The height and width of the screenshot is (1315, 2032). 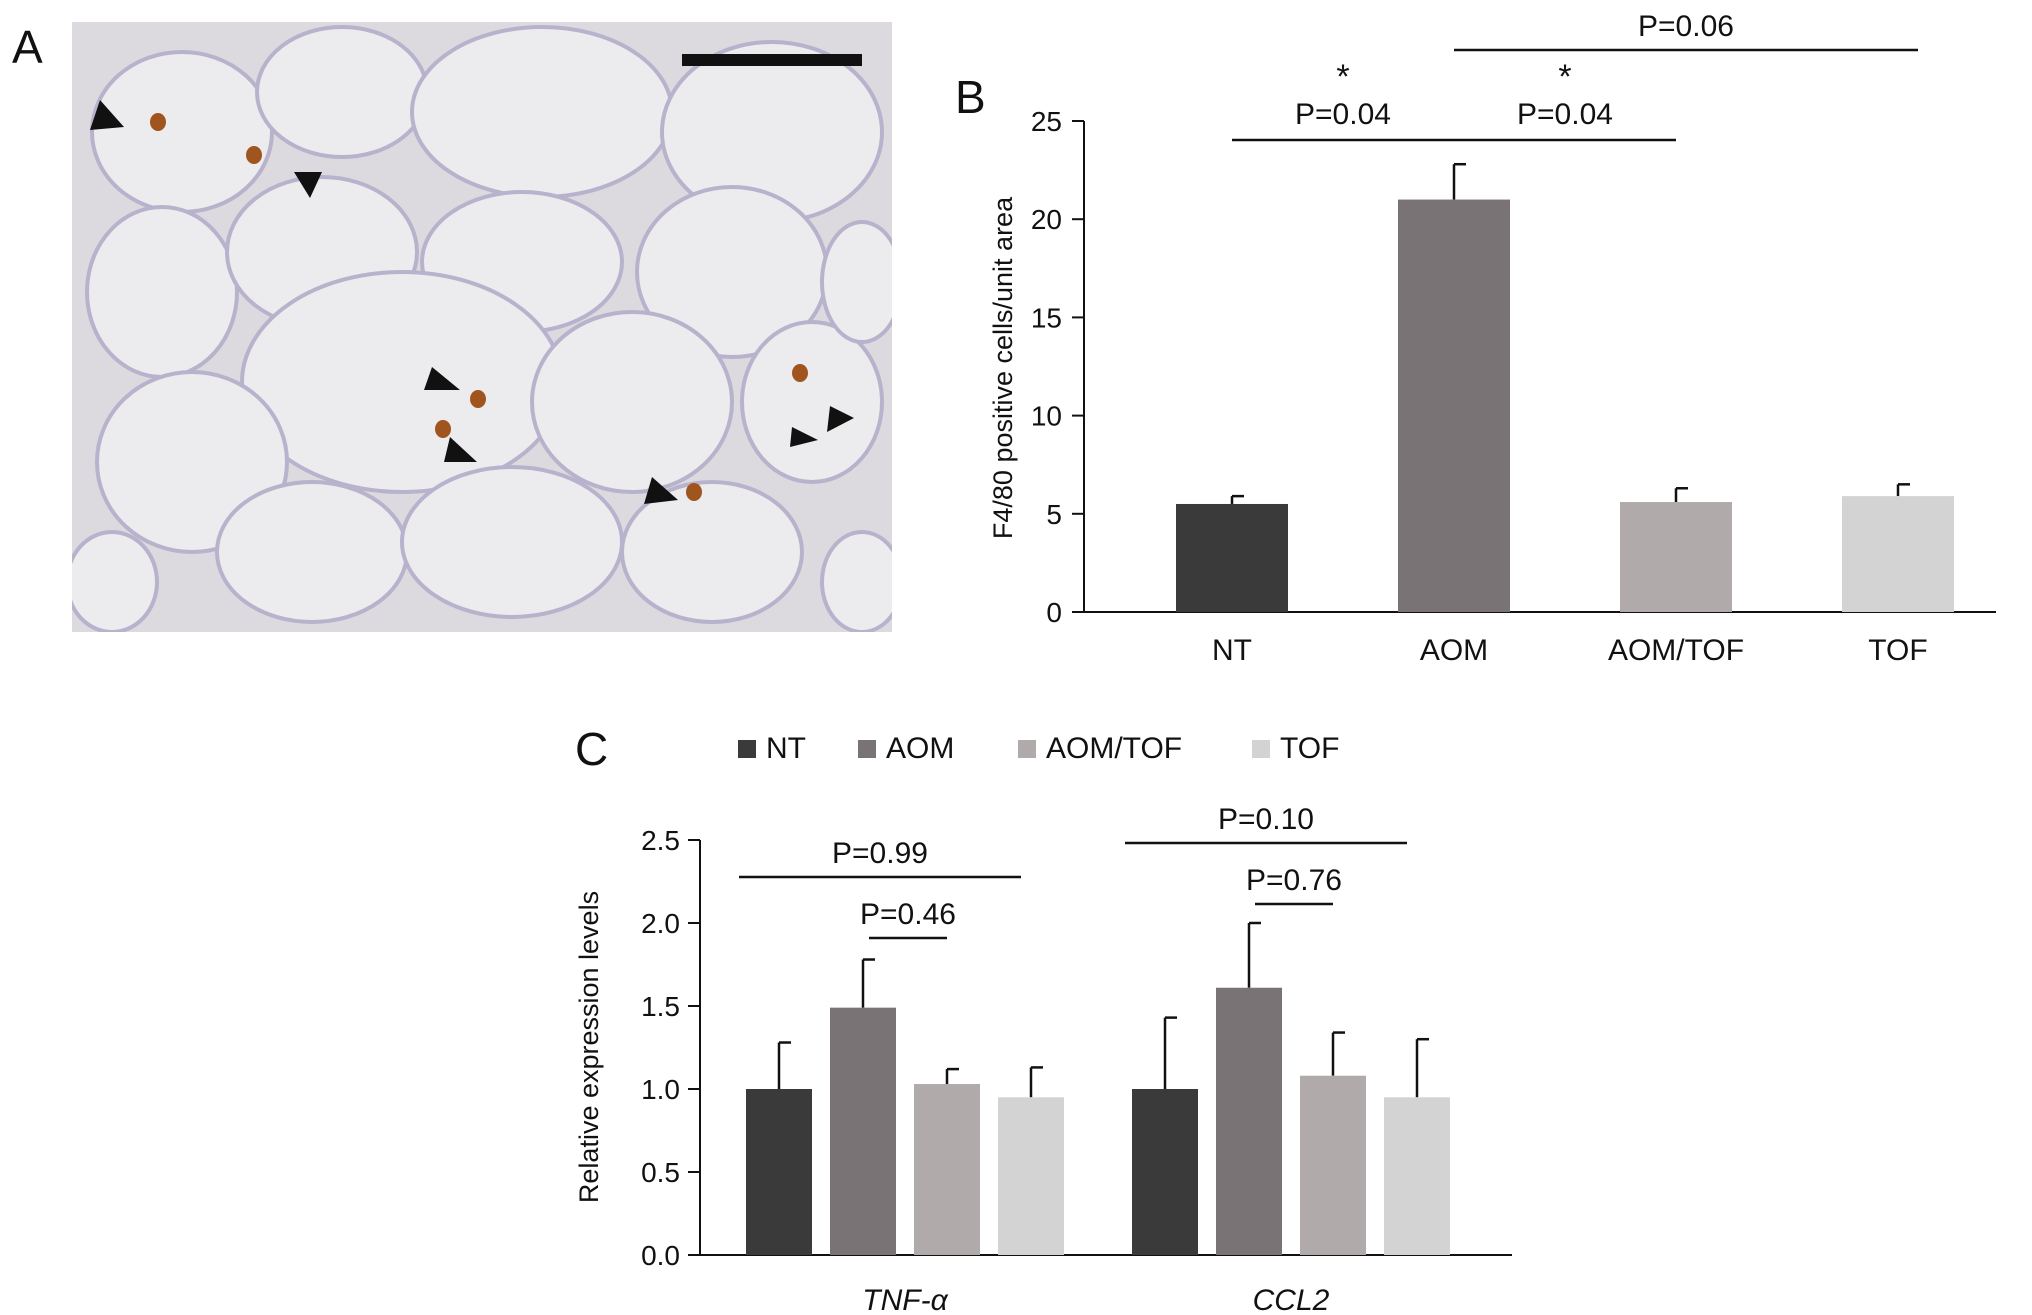 What do you see at coordinates (880, 853) in the screenshot?
I see `p-value-label: P=0.99` at bounding box center [880, 853].